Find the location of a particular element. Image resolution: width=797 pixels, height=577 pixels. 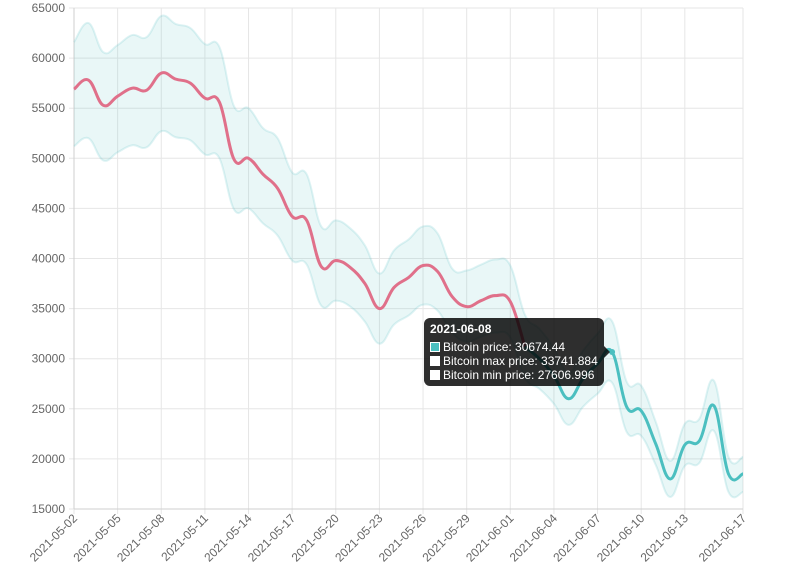

y-tick-label-5: 40000 is located at coordinates (49, 259).